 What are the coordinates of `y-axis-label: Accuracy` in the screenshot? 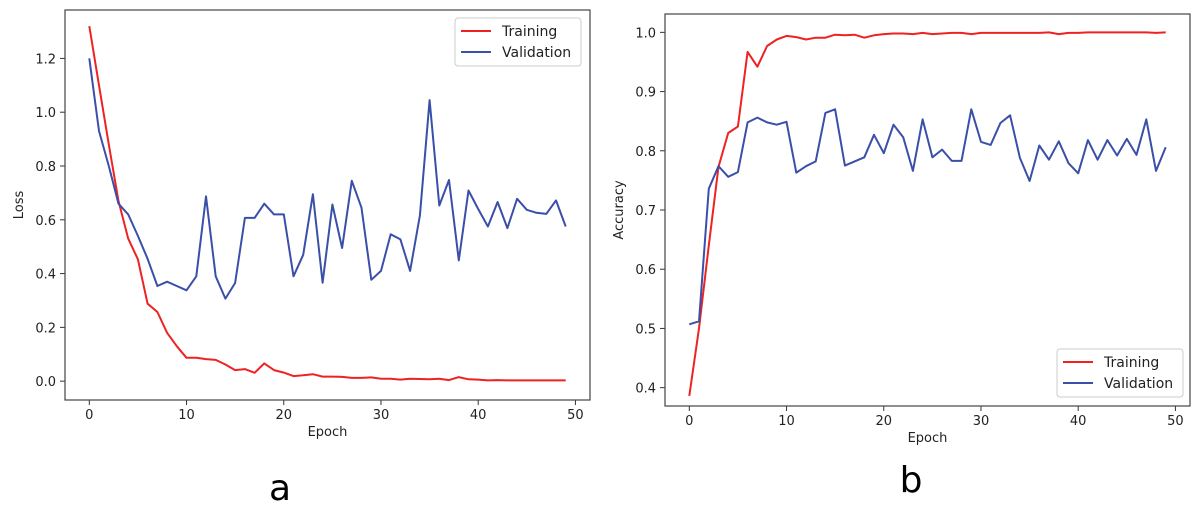 It's located at (619, 210).